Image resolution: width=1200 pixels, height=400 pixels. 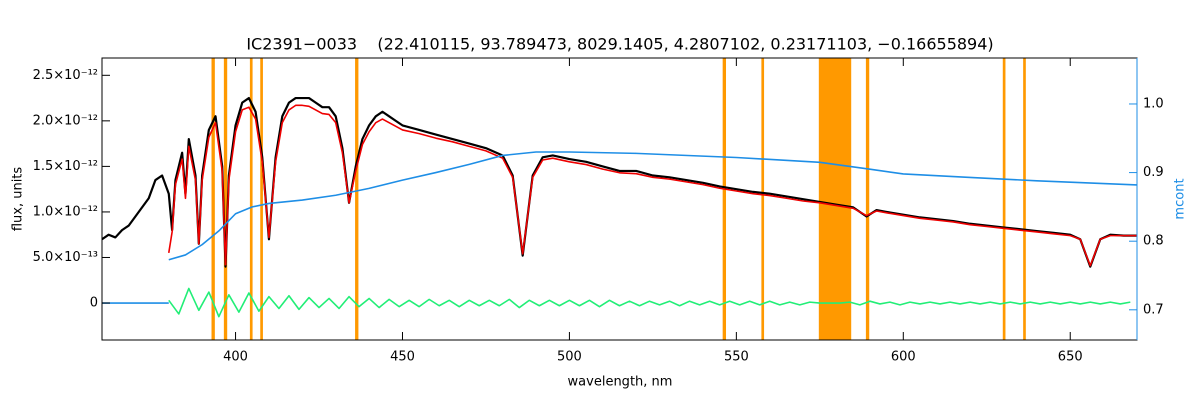 What do you see at coordinates (649, 302) in the screenshot?
I see `series-line` at bounding box center [649, 302].